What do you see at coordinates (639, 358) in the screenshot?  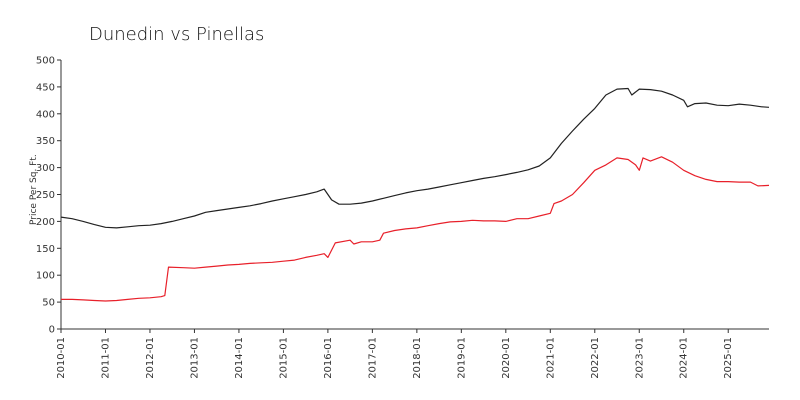 I see `x-tick-label: 2023-01` at bounding box center [639, 358].